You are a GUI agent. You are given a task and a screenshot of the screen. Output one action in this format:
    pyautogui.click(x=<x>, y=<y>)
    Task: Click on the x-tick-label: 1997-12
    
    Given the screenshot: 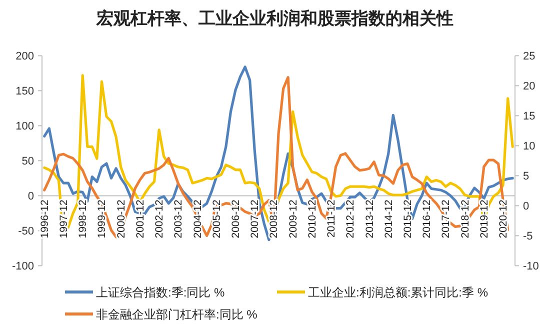 What is the action you would take?
    pyautogui.click(x=64, y=219)
    